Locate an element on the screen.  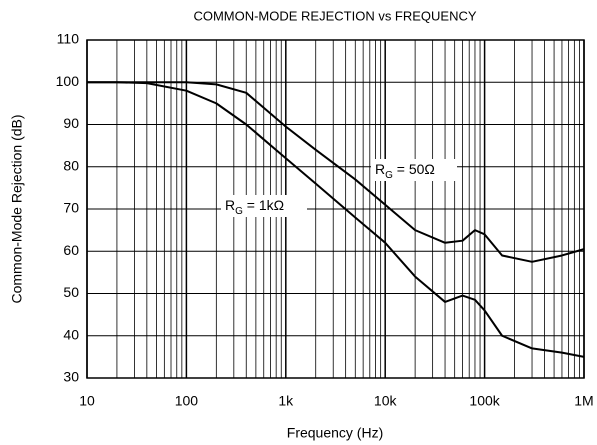
y-tick-label: 60 is located at coordinates (71, 250).